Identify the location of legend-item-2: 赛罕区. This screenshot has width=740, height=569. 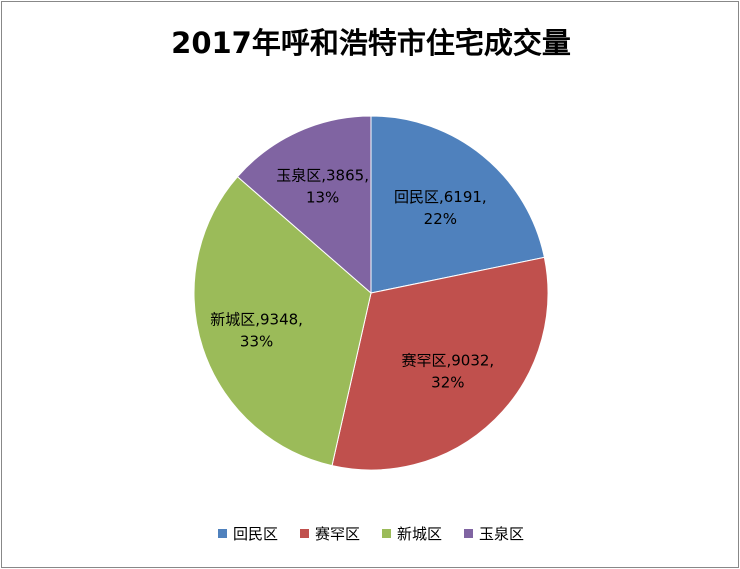
(329, 533).